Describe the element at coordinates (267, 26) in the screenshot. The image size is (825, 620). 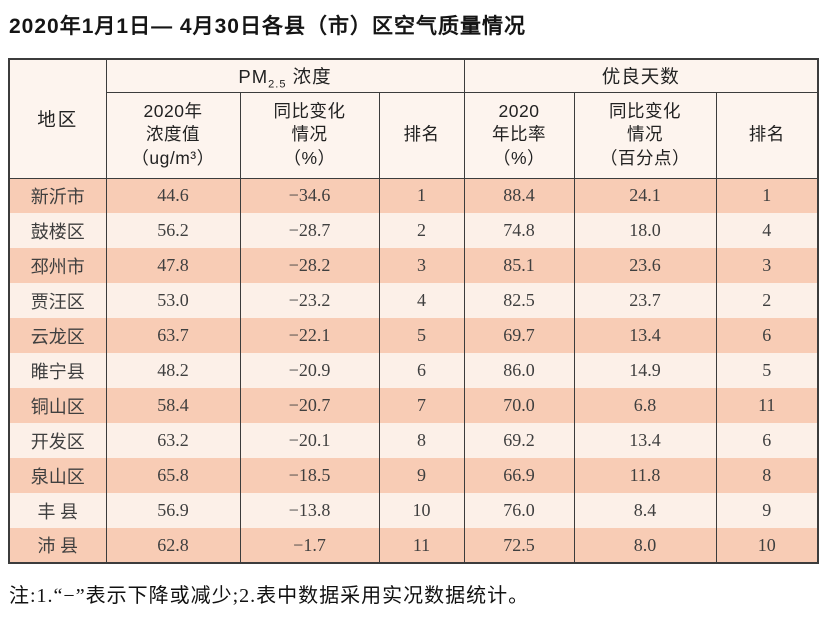
I see `page-title: 2020年1月1日— 4月30日各县（市）区空气质量情况` at that location.